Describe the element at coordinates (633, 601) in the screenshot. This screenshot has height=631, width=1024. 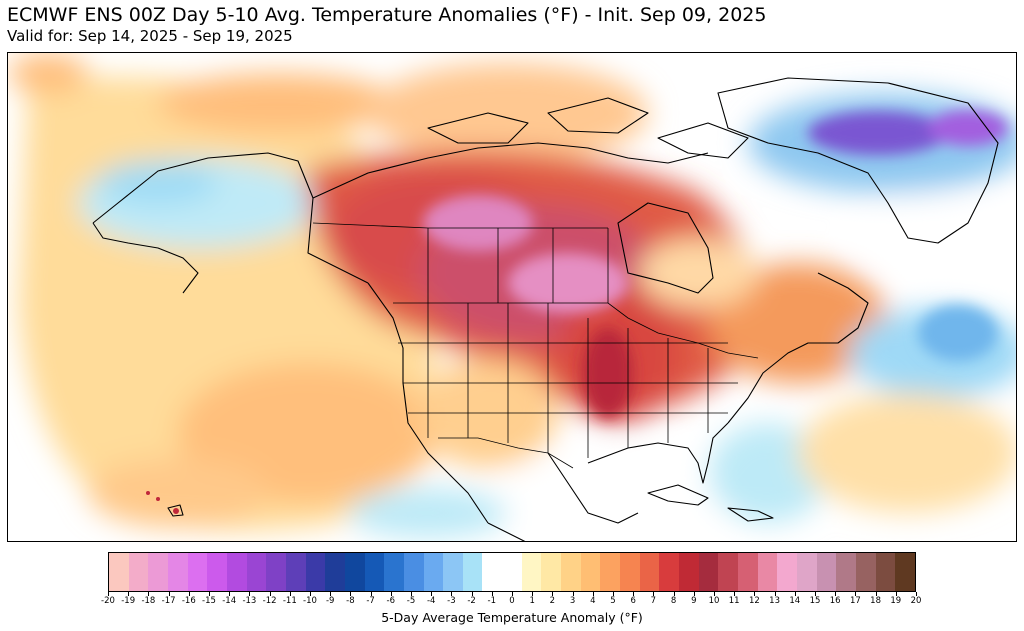
I see `colorbar-tick-label: 6` at that location.